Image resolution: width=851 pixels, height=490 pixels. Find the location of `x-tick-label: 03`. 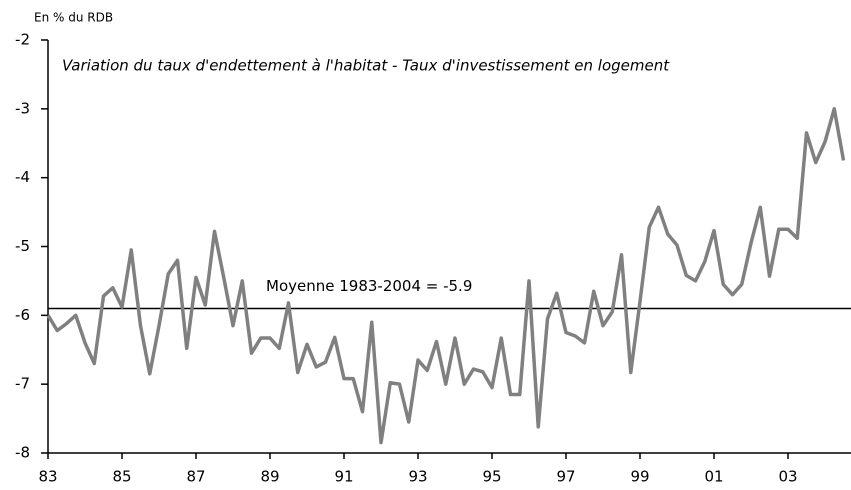

x-tick-label: 03 is located at coordinates (787, 477).